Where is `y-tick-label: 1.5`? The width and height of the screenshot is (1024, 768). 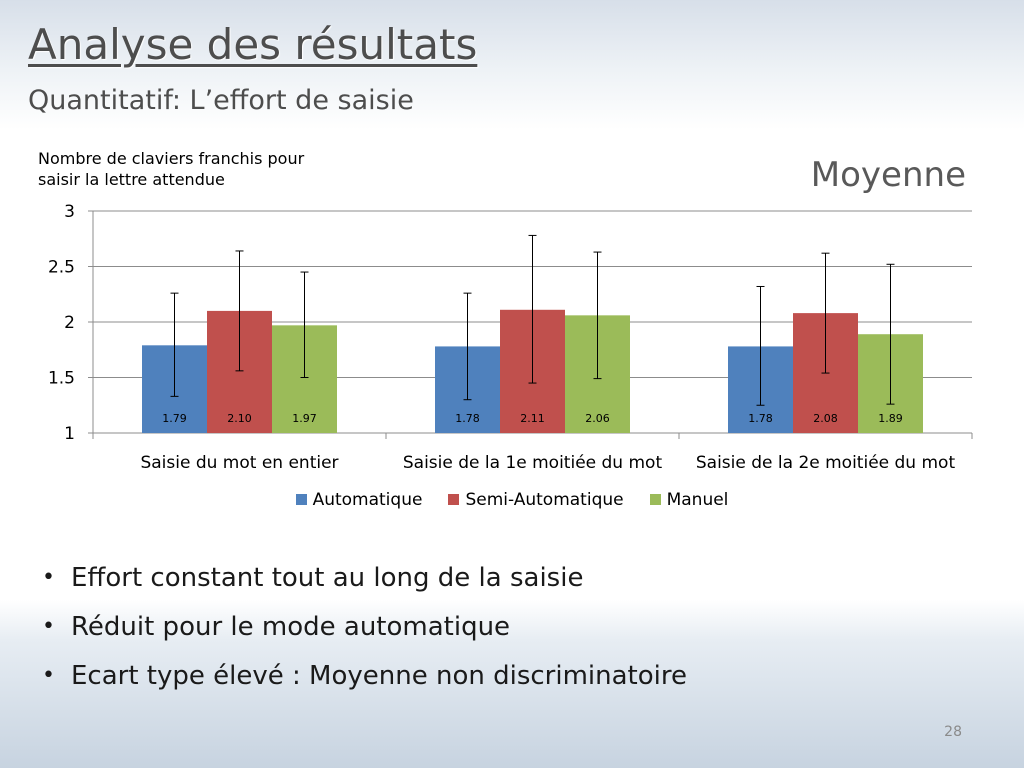
y-tick-label: 1.5 is located at coordinates (61, 379).